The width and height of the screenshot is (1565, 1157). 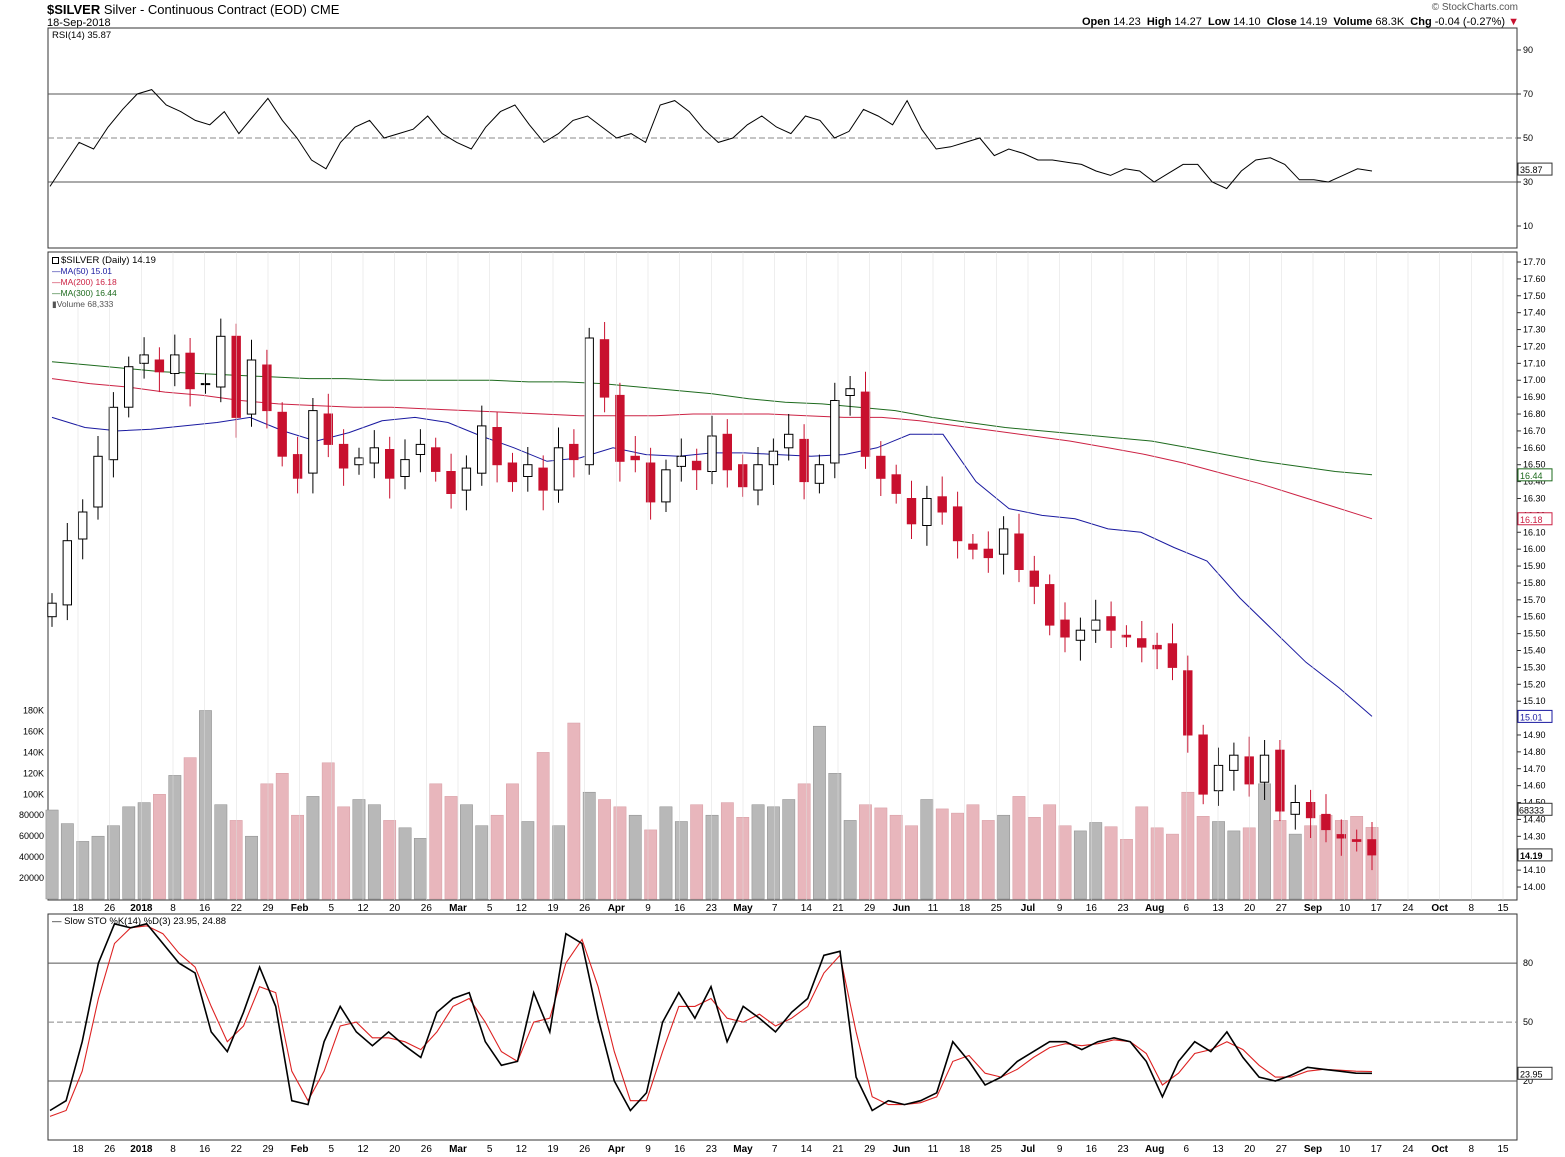 What do you see at coordinates (108, 260) in the screenshot?
I see `price-title: $SILVER (Daily) 14.19` at bounding box center [108, 260].